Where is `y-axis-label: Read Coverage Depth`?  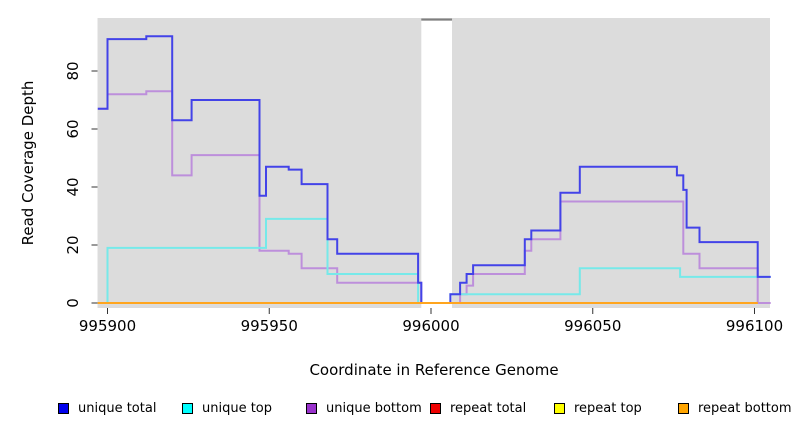
y-axis-label: Read Coverage Depth is located at coordinates (28, 163).